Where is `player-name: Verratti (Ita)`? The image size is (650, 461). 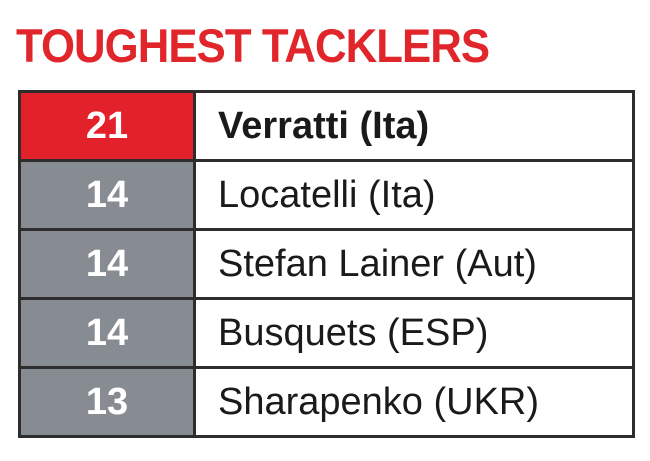
player-name: Verratti (Ita) is located at coordinates (414, 126).